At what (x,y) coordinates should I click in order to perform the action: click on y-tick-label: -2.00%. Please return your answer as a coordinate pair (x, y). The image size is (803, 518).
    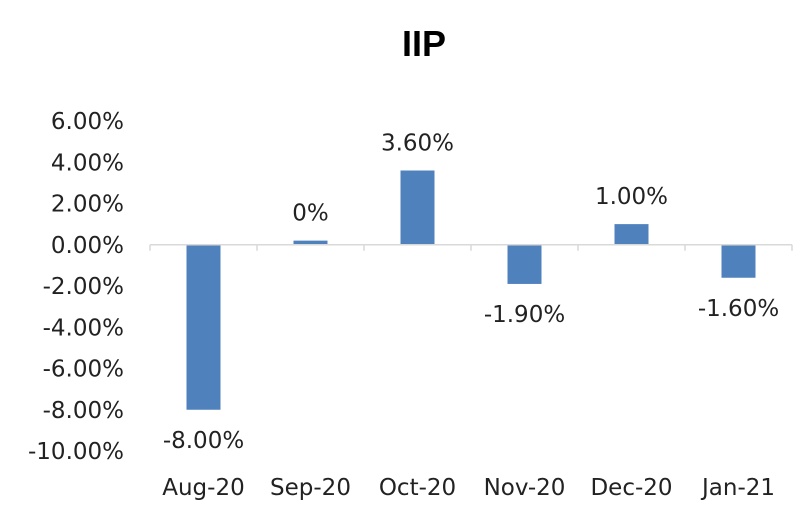
    Looking at the image, I should click on (83, 287).